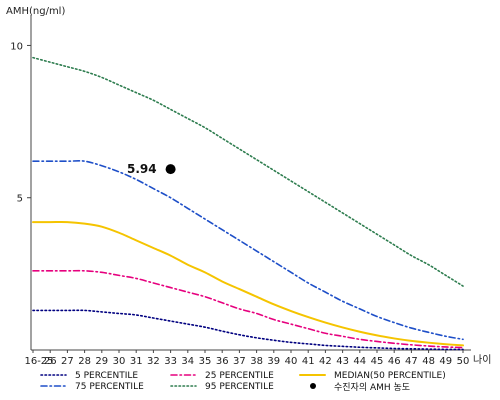  I want to click on x-tick-label: 28, so click(84, 361).